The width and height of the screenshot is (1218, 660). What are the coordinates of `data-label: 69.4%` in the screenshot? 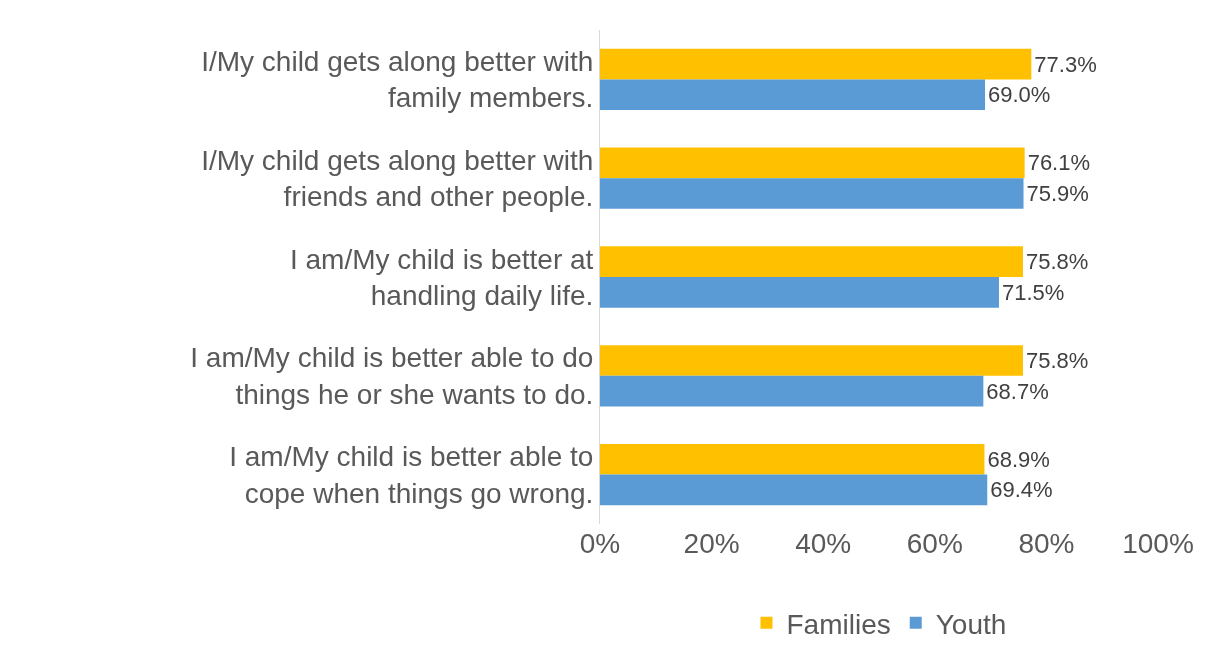 It's located at (1021, 490).